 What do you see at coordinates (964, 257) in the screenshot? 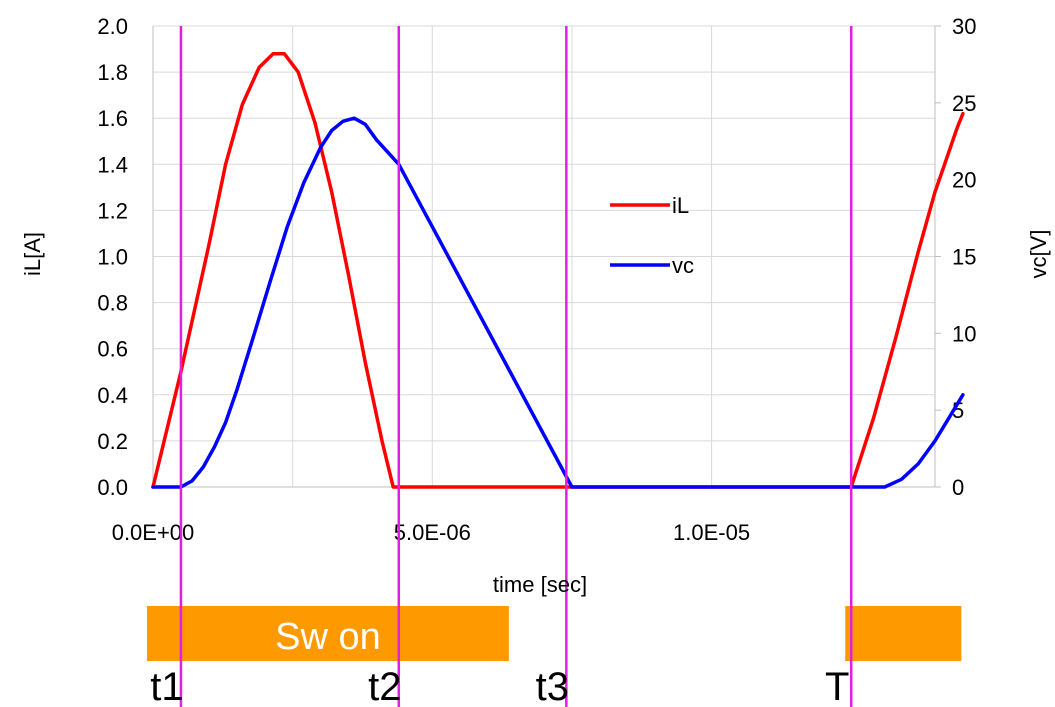
I see `y-right-tick-label: 15` at bounding box center [964, 257].